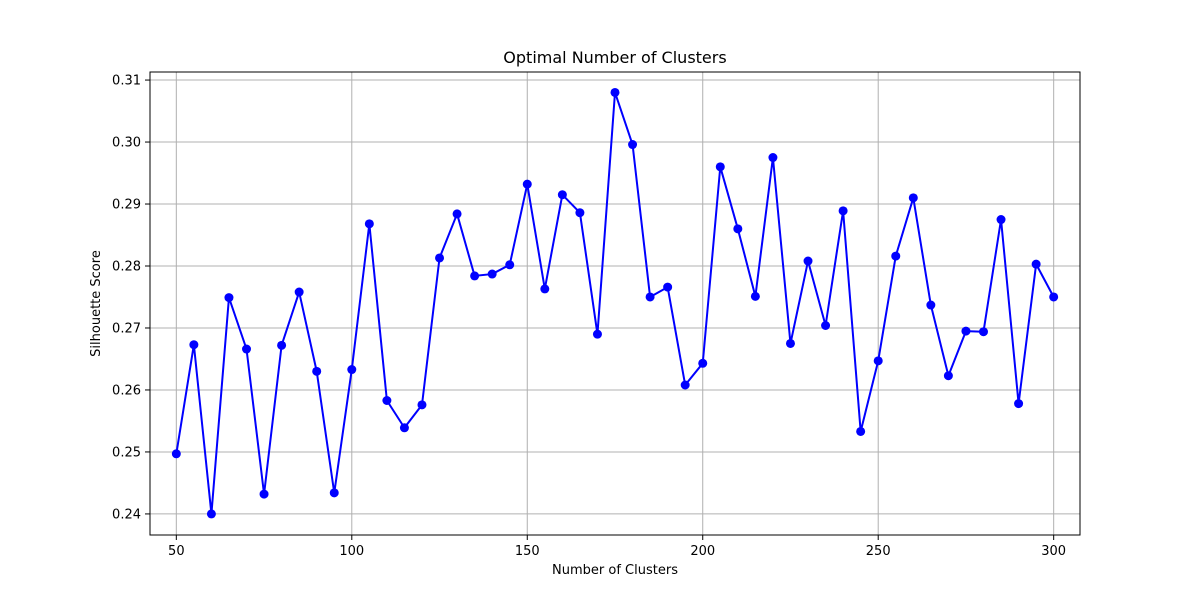 The width and height of the screenshot is (1200, 600). Describe the element at coordinates (126, 81) in the screenshot. I see `y-tick-label: 0.31` at that location.